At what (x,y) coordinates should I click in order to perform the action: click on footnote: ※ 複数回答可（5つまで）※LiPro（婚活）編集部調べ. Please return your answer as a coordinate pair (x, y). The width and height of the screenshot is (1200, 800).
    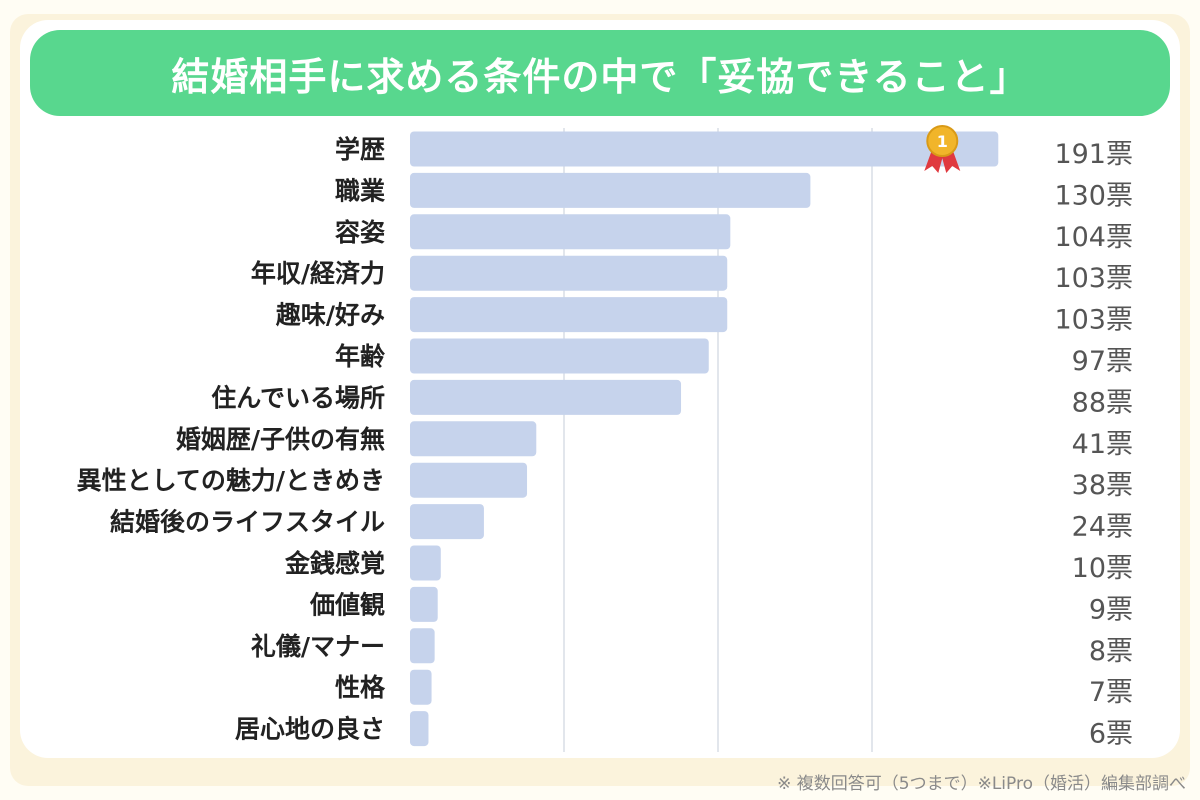
    Looking at the image, I should click on (981, 784).